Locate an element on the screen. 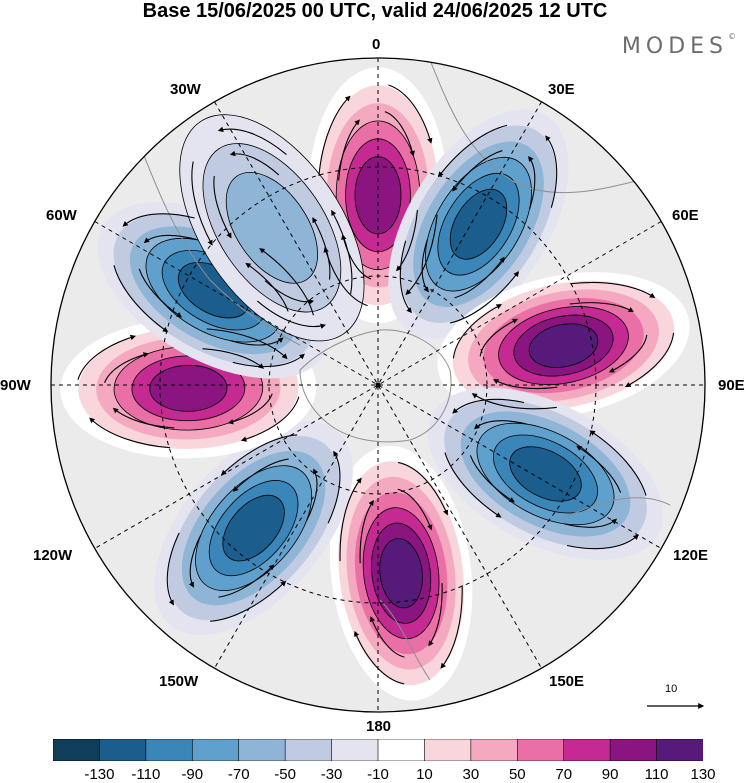  colorbar-tick-label: 30 is located at coordinates (471, 774).